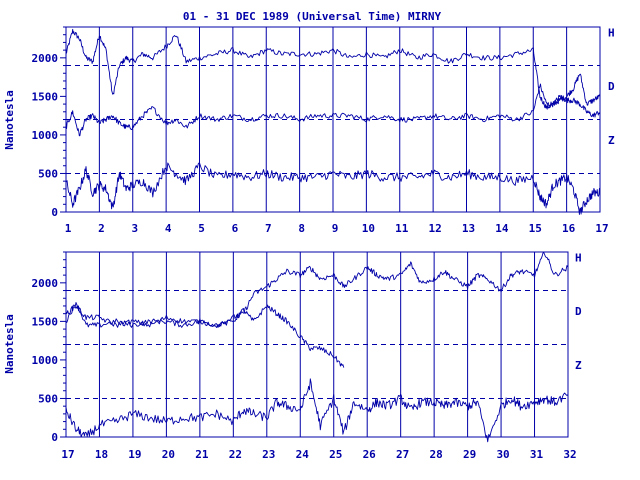 This screenshot has width=640, height=480. I want to click on x-tick-label: 13, so click(468, 228).